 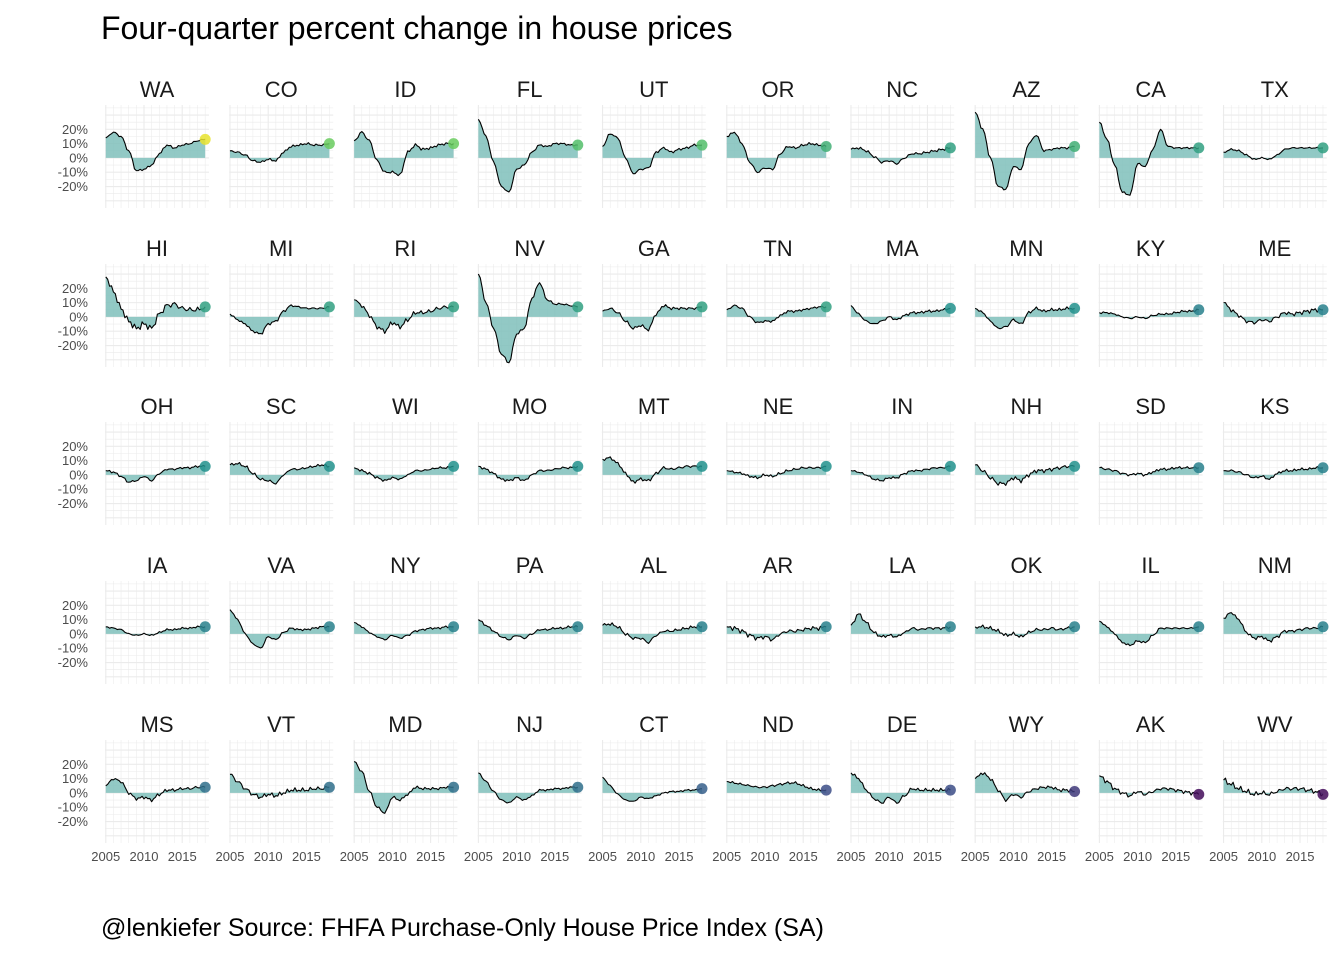 What do you see at coordinates (73, 172) in the screenshot?
I see `y-tick-label: -10%` at bounding box center [73, 172].